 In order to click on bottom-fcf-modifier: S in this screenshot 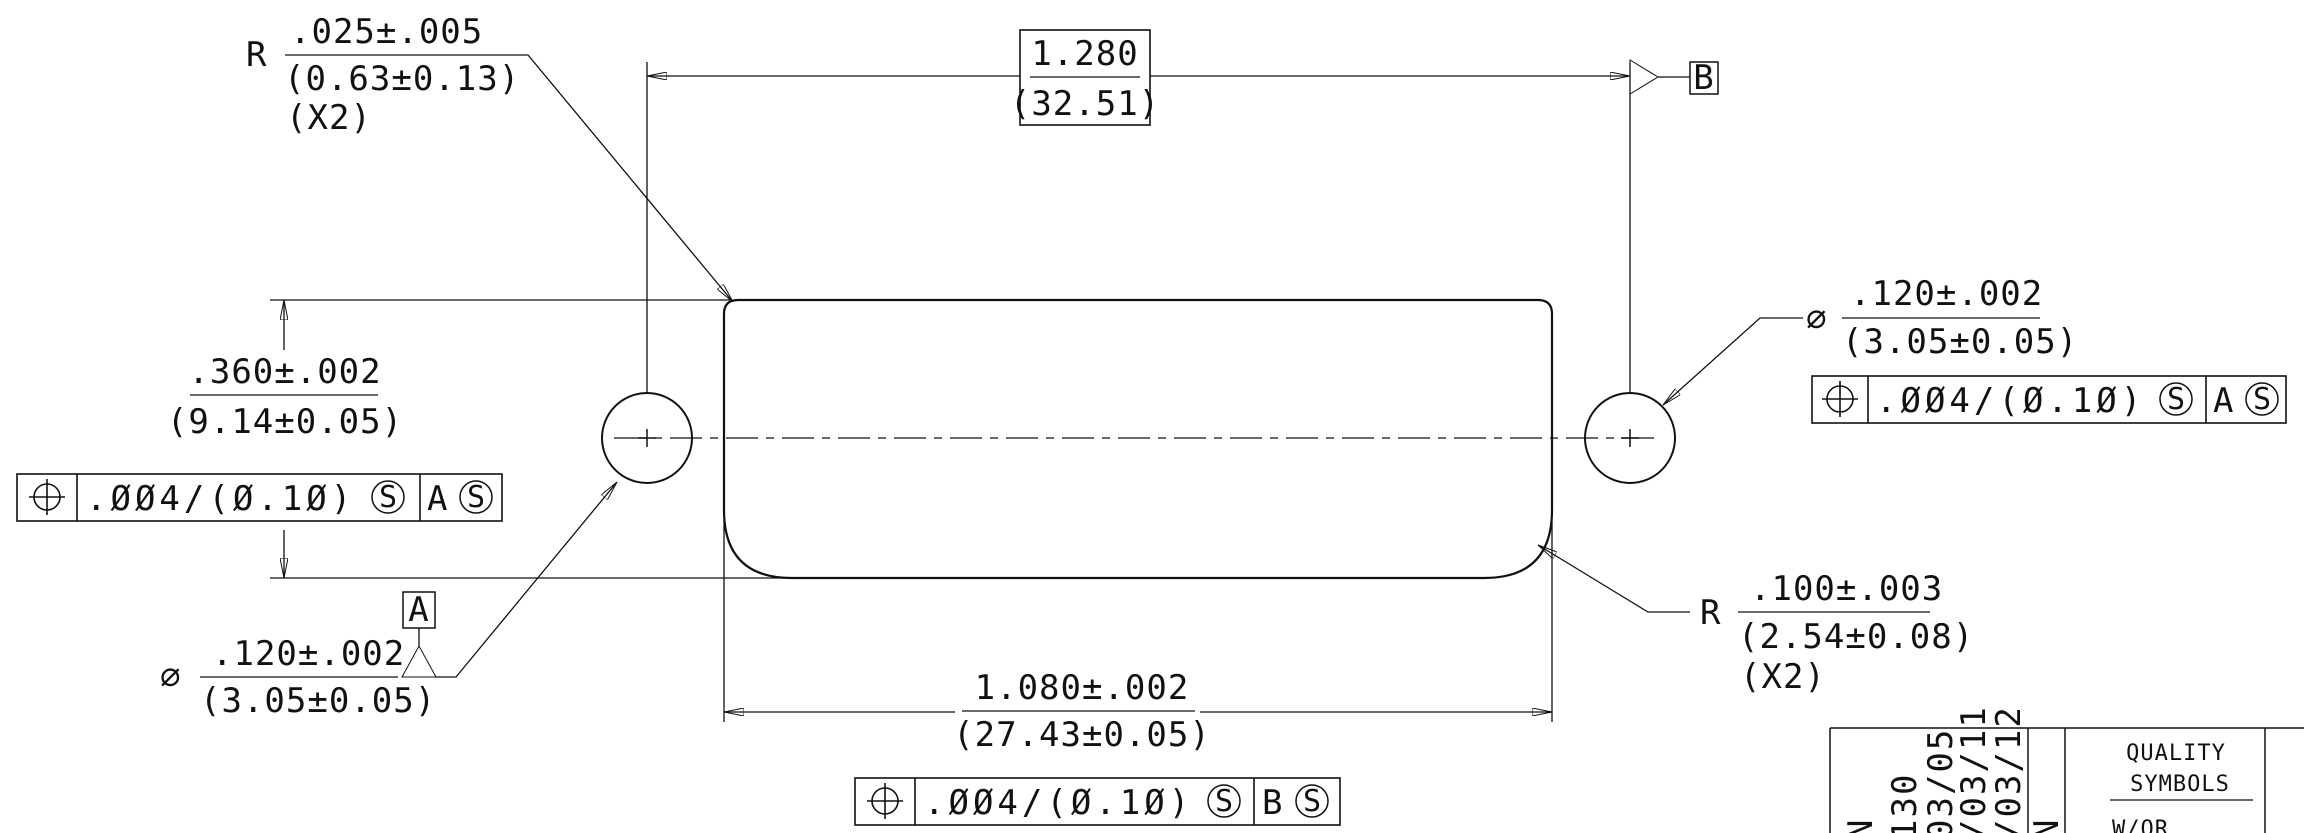, I will do `click(1224, 801)`.